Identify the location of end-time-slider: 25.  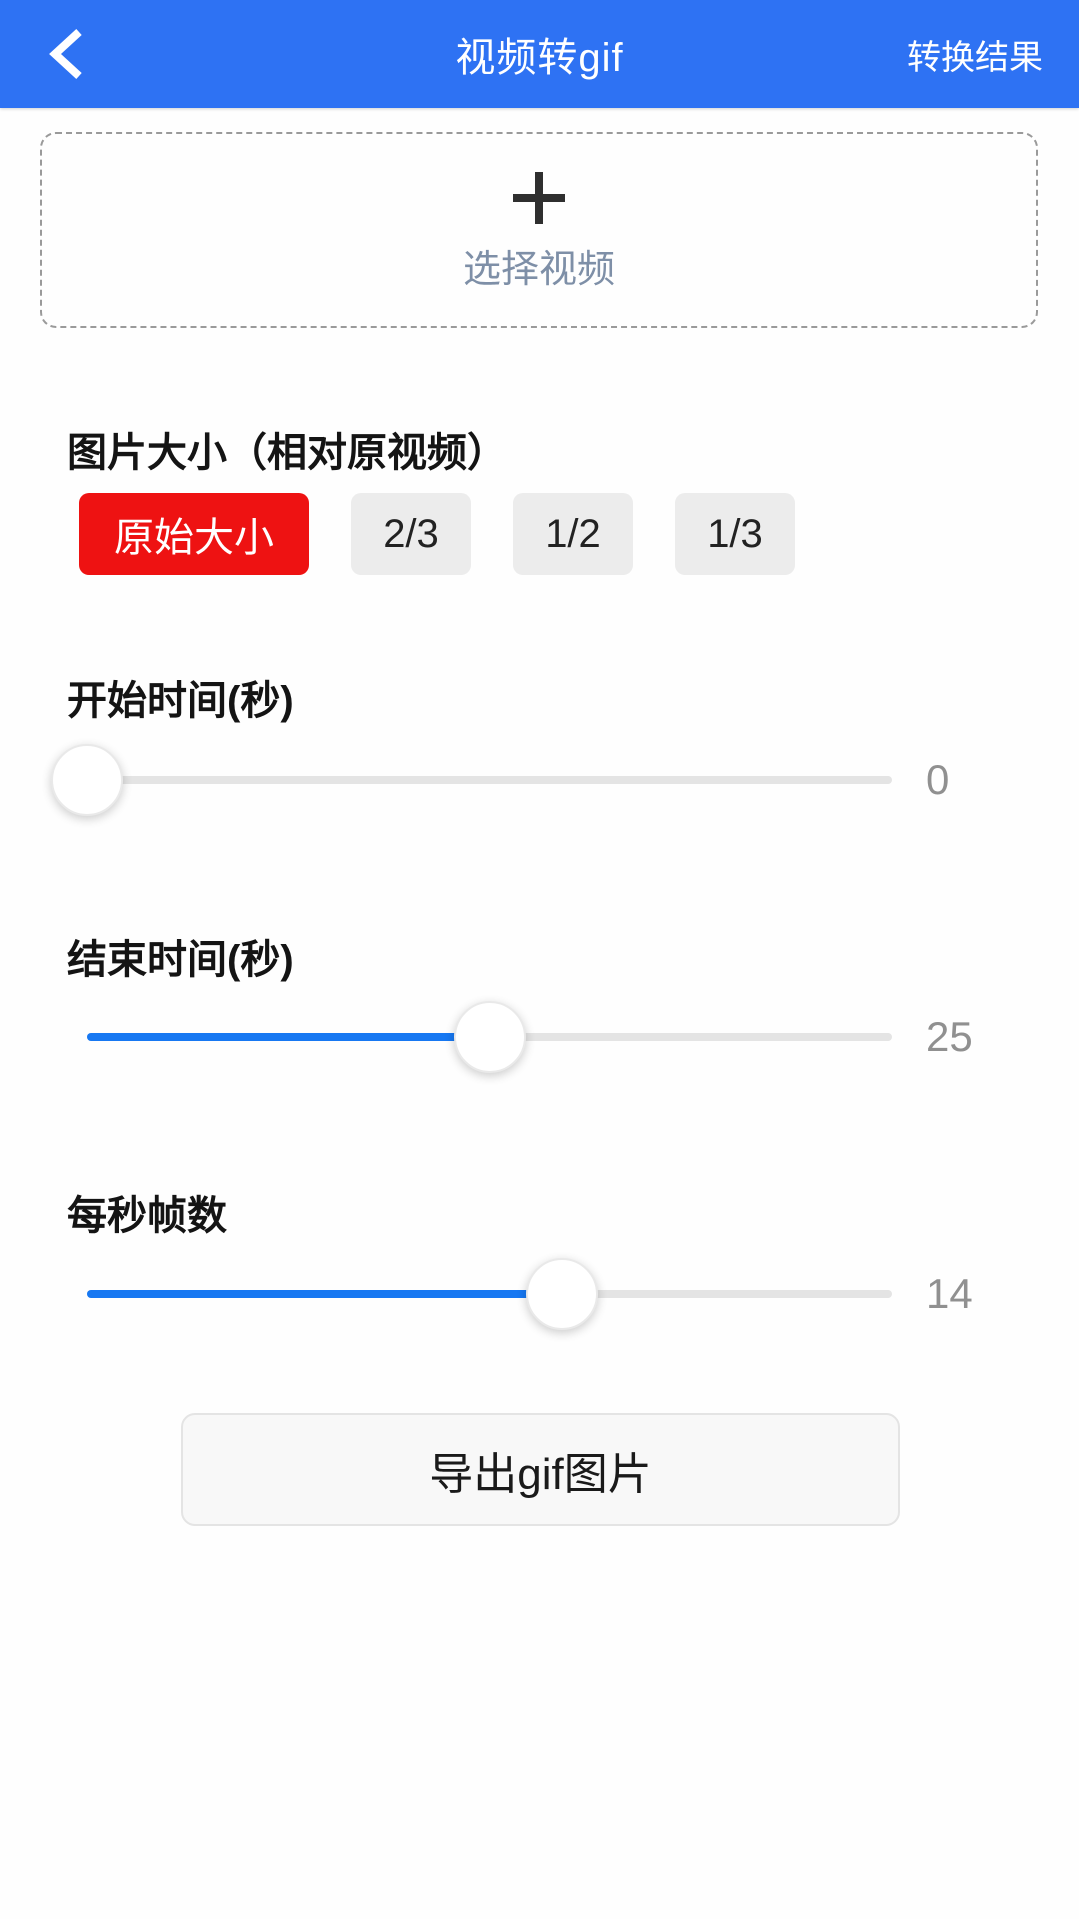
(539, 1037).